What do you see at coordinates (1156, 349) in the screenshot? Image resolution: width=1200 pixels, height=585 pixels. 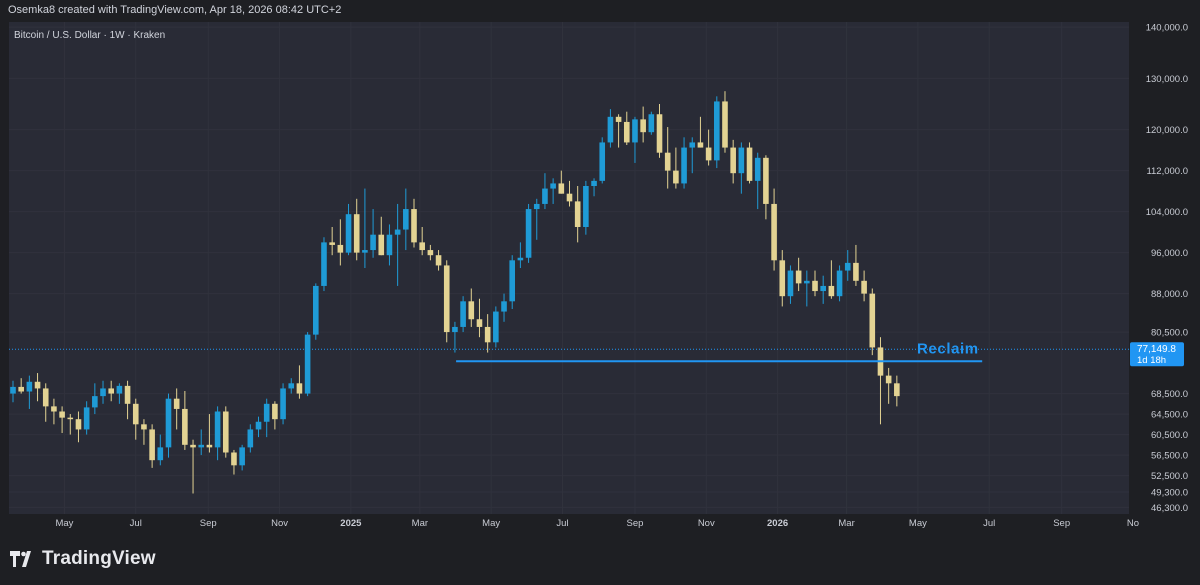 I see `current-price-value: 77,149.8` at bounding box center [1156, 349].